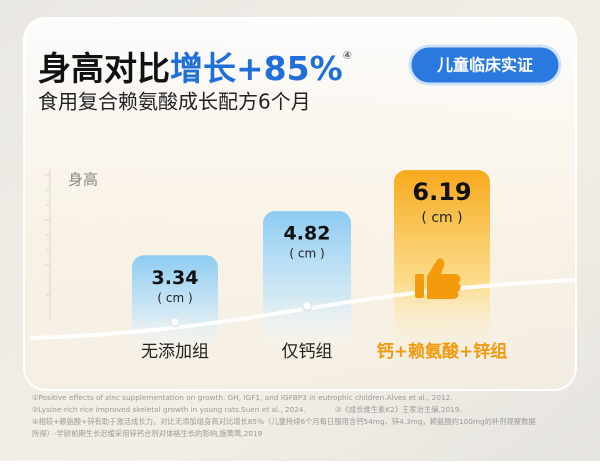 This screenshot has height=465, width=600. Describe the element at coordinates (174, 102) in the screenshot. I see `subtitle: 食用复合赖氨酸成长配方6个月` at that location.